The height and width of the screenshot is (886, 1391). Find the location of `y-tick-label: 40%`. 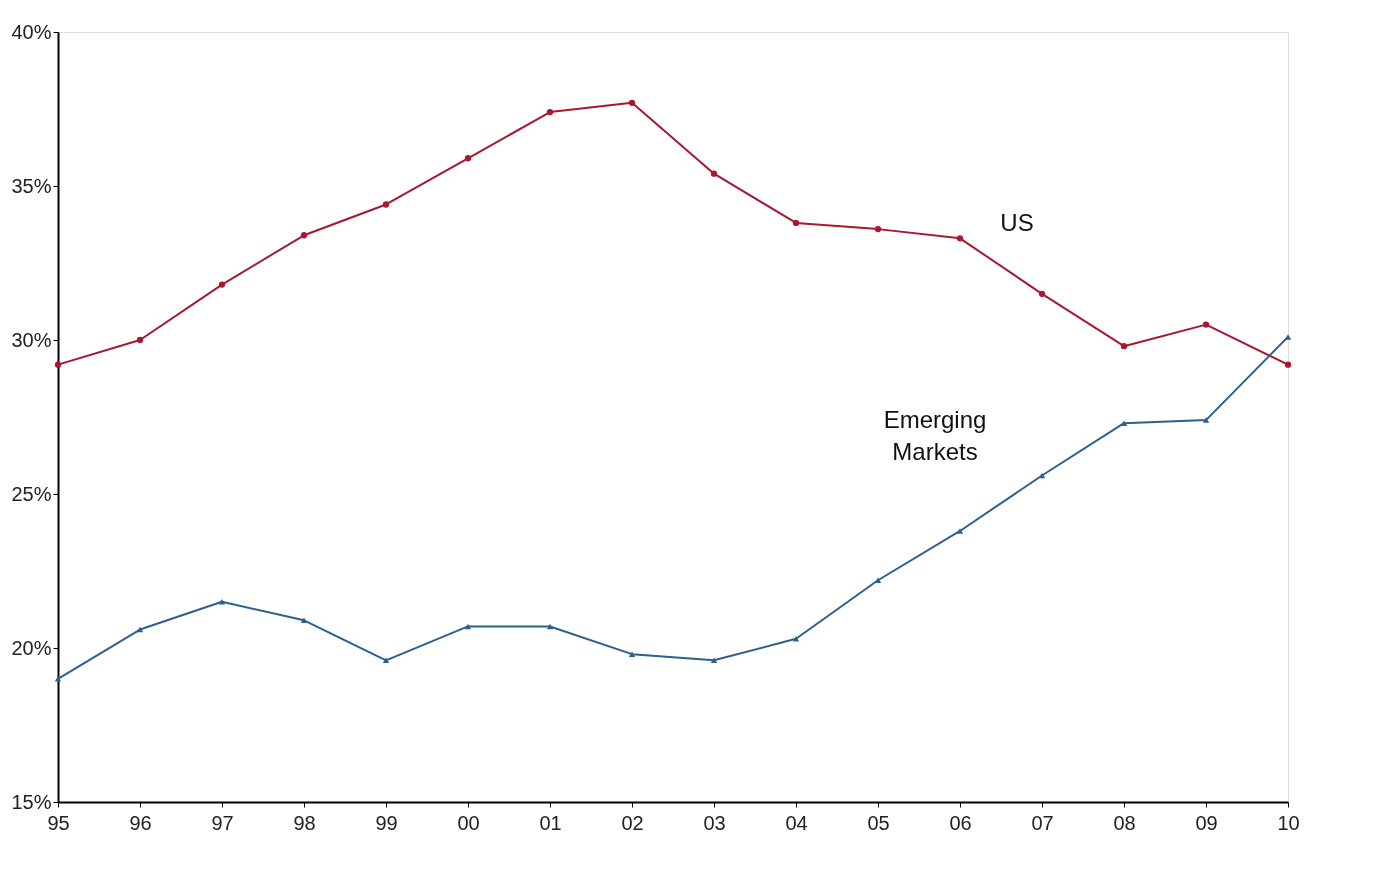

y-tick-label: 40% is located at coordinates (31, 31).